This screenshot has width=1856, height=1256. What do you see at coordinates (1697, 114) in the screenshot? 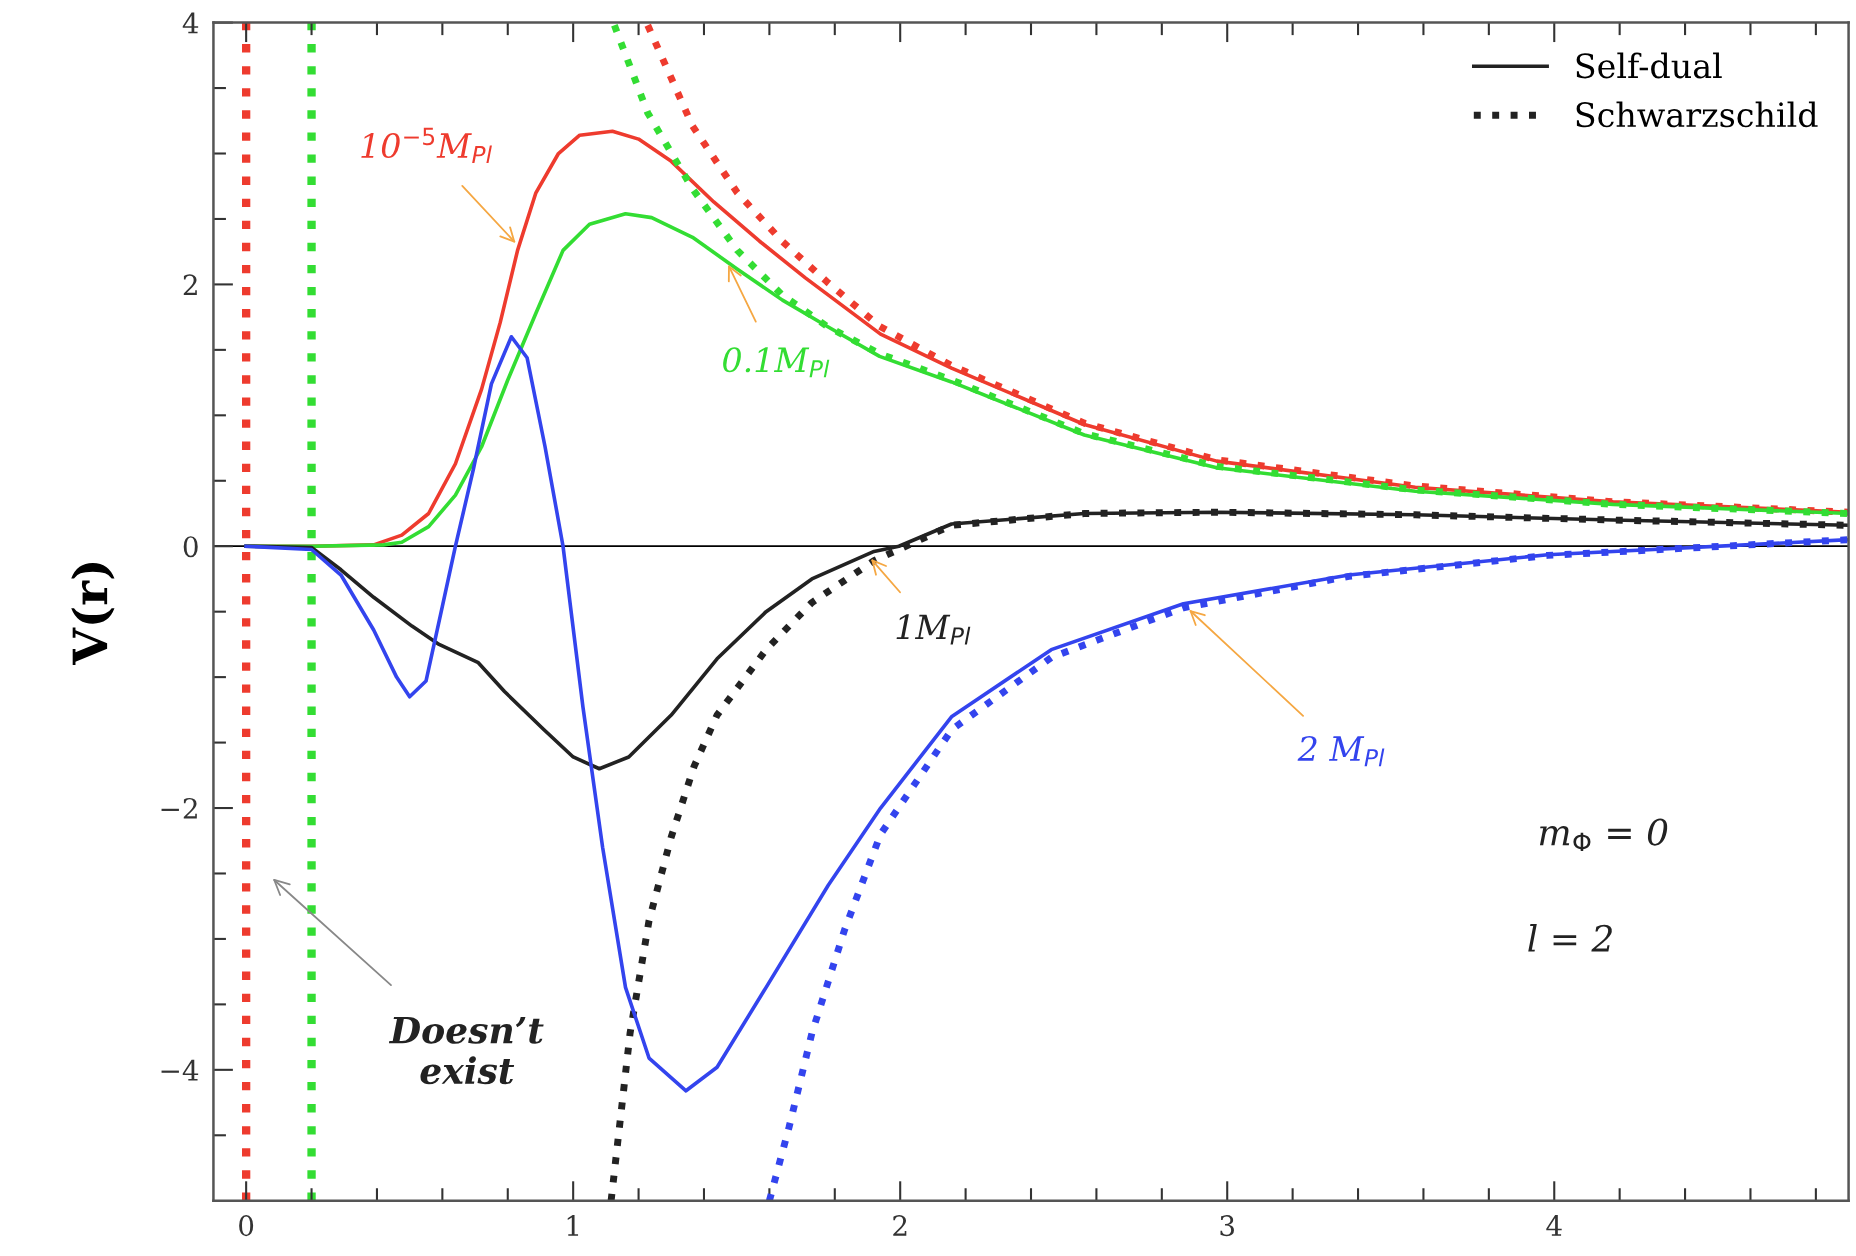
I see `legend-label: Schwarzschild` at bounding box center [1697, 114].